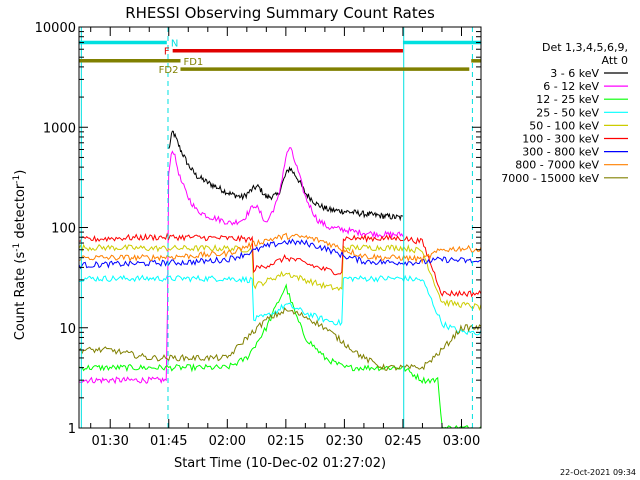 Image resolution: width=640 pixels, height=480 pixels. Describe the element at coordinates (168, 441) in the screenshot. I see `x-tick-label-2: 01:45` at that location.